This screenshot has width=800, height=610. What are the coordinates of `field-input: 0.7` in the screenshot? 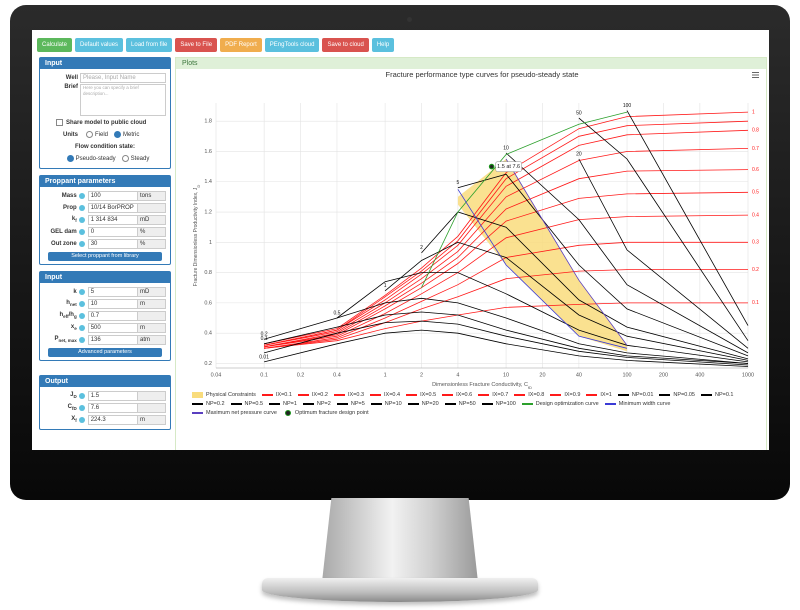 It's located at (112, 315).